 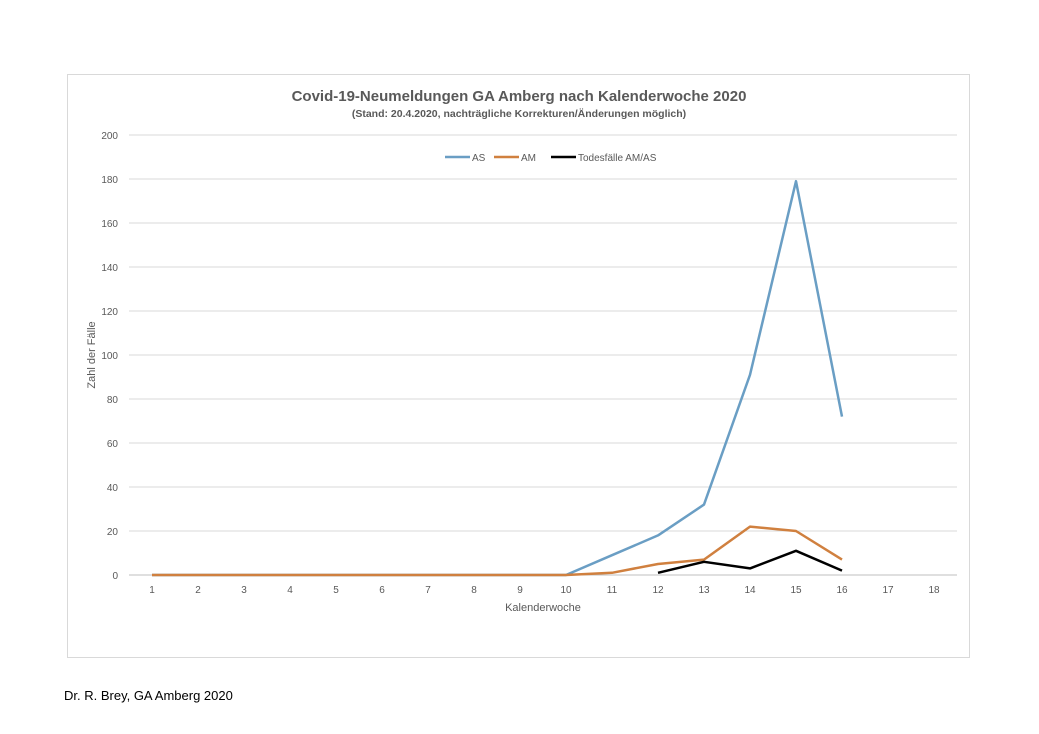 What do you see at coordinates (544, 590) in the screenshot?
I see `x-axis-ticks: 1 2 3 4 5 6 7 8 9 10 11 12 13 14 15 16 17 18` at bounding box center [544, 590].